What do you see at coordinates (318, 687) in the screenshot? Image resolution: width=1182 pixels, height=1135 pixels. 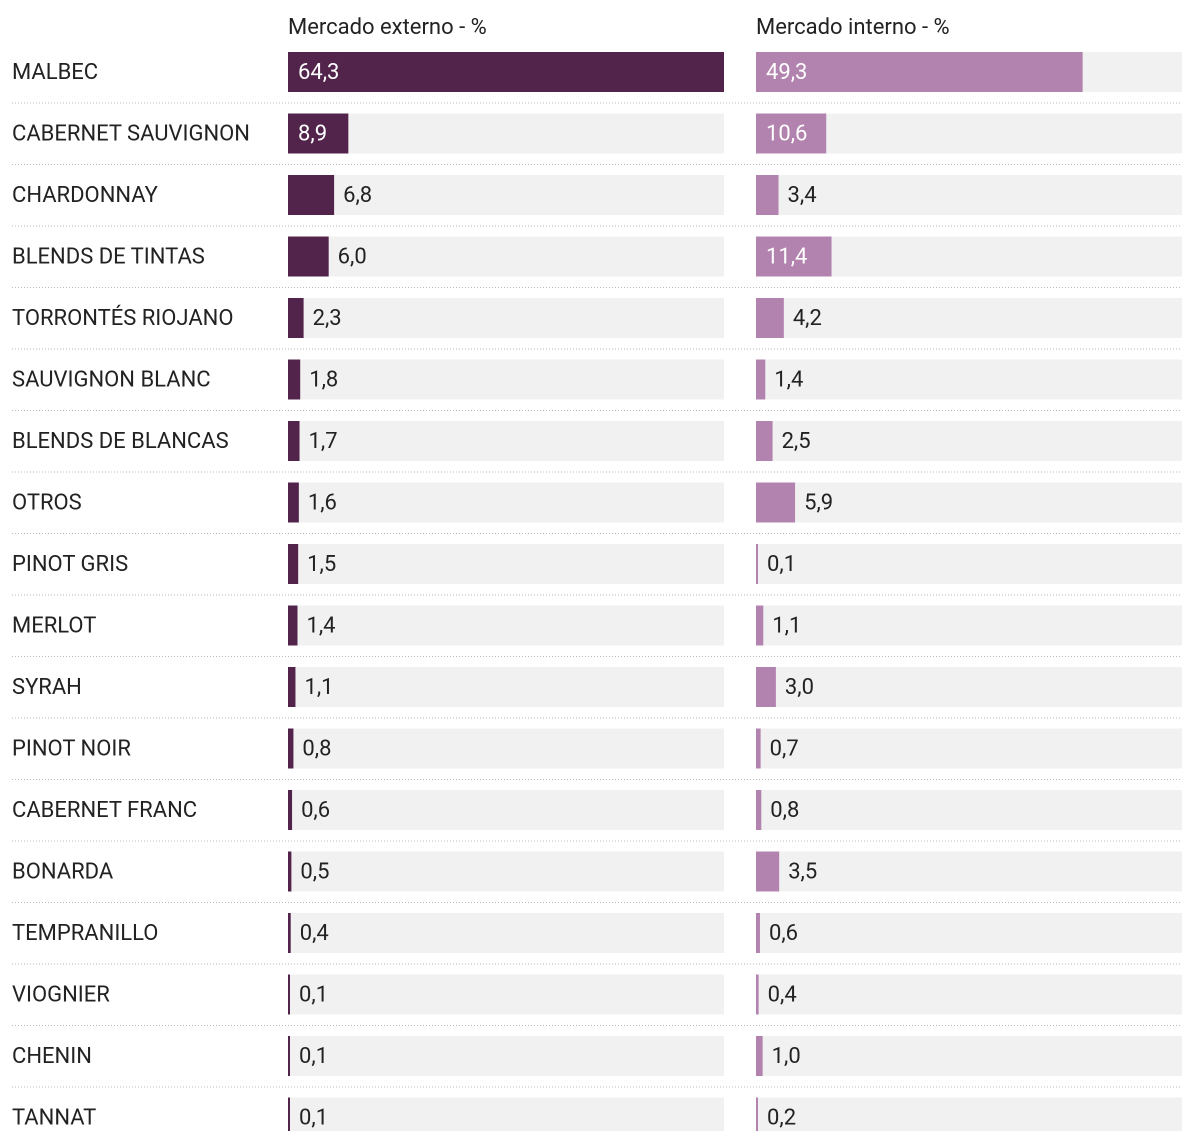 I see `value-label: 1,1` at bounding box center [318, 687].